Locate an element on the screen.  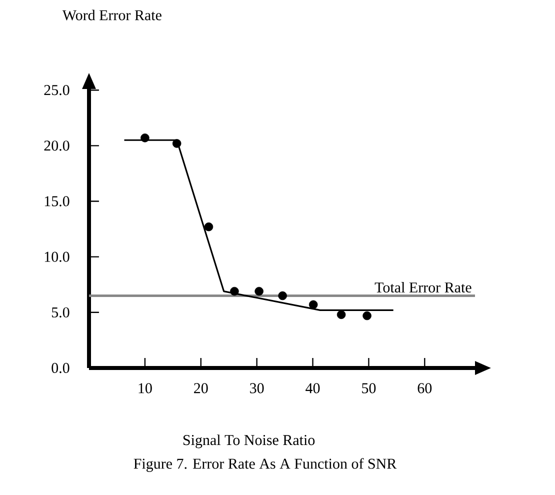
x-tick-label: 40 is located at coordinates (313, 388).